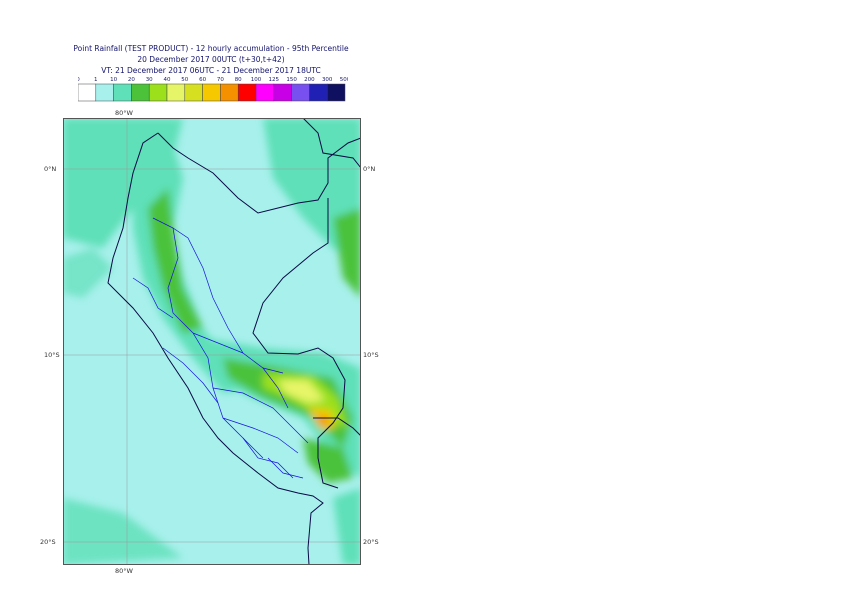  What do you see at coordinates (256, 80) in the screenshot?
I see `legend-threshold-label: 100` at bounding box center [256, 80].